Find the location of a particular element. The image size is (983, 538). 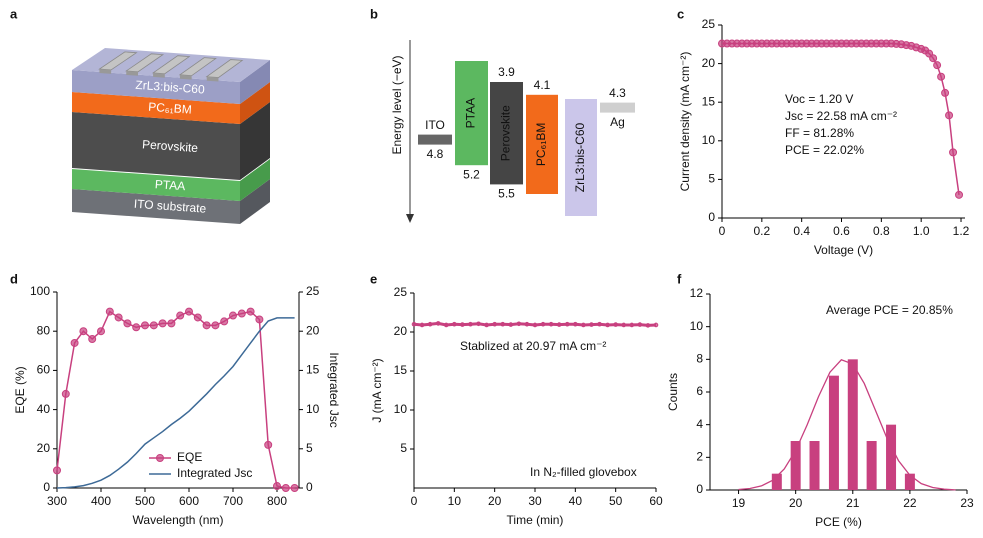

y-axis-label: J (mA cm⁻²) is located at coordinates (377, 390).